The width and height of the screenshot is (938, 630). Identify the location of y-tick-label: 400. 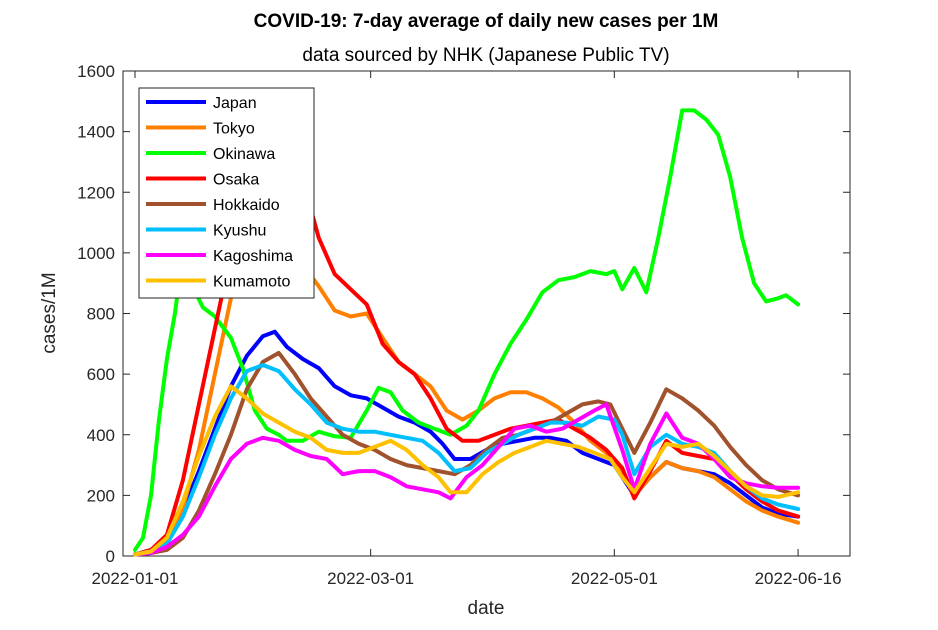
(101, 435).